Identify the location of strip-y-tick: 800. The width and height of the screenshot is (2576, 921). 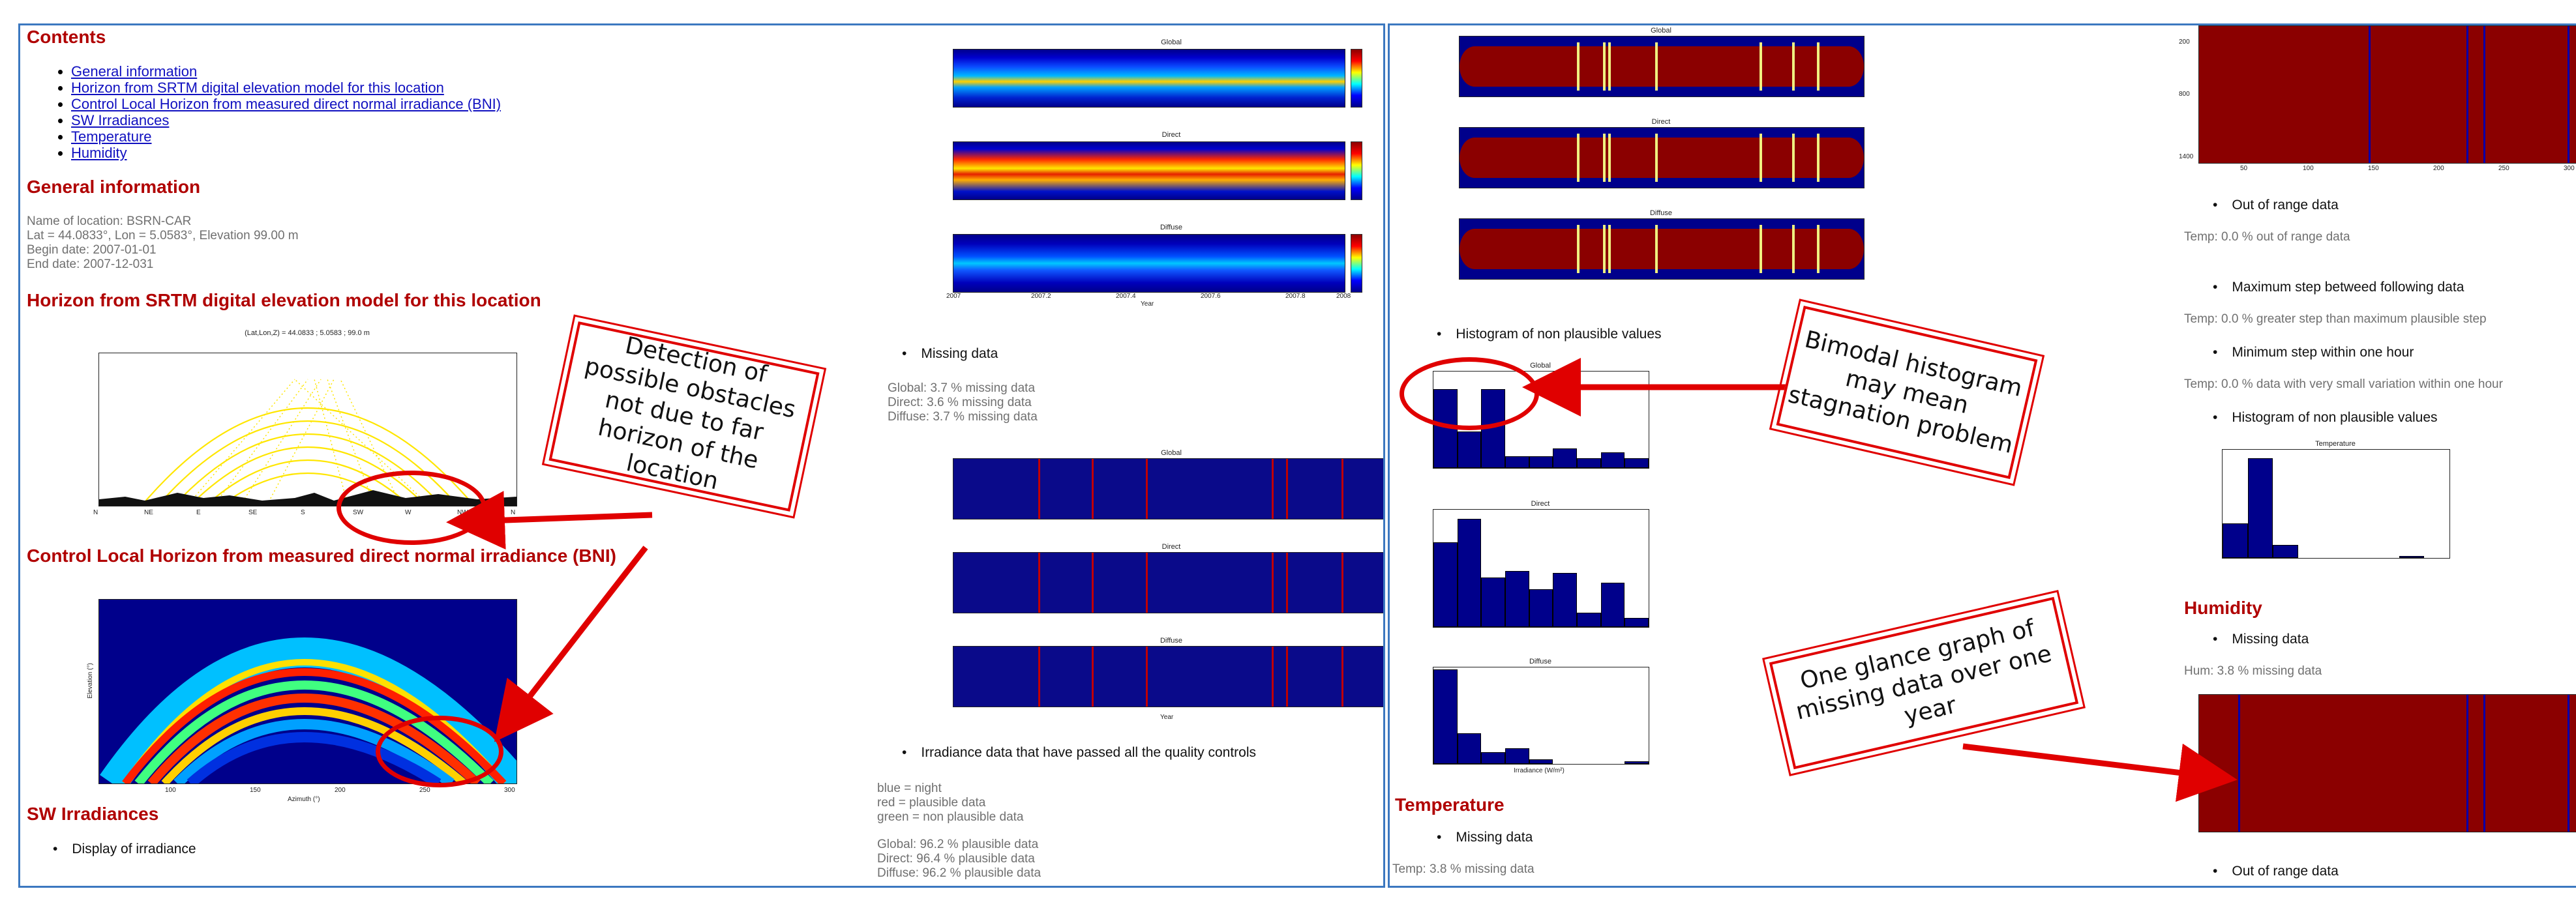
(2184, 94).